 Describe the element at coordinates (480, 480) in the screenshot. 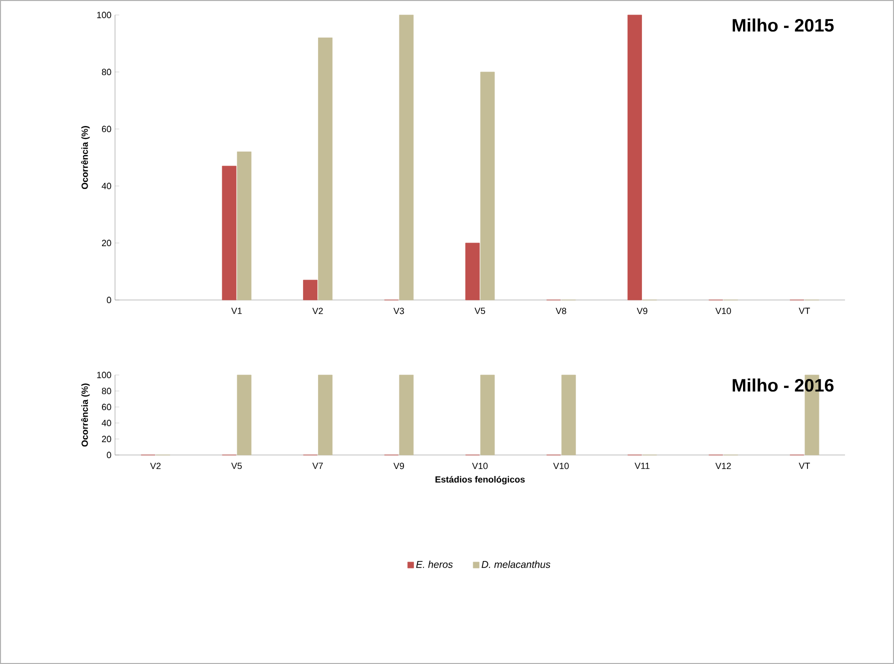

I see `x-axis-title: Estádios fenológicos` at that location.